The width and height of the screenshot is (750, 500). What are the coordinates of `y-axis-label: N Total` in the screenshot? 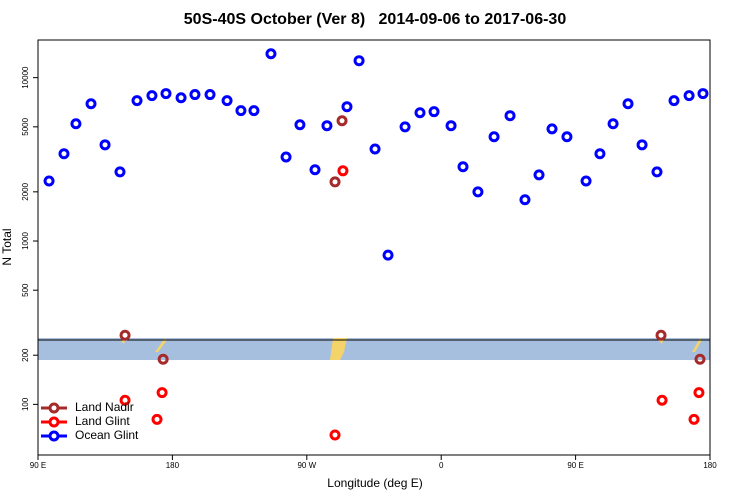 It's located at (7, 246).